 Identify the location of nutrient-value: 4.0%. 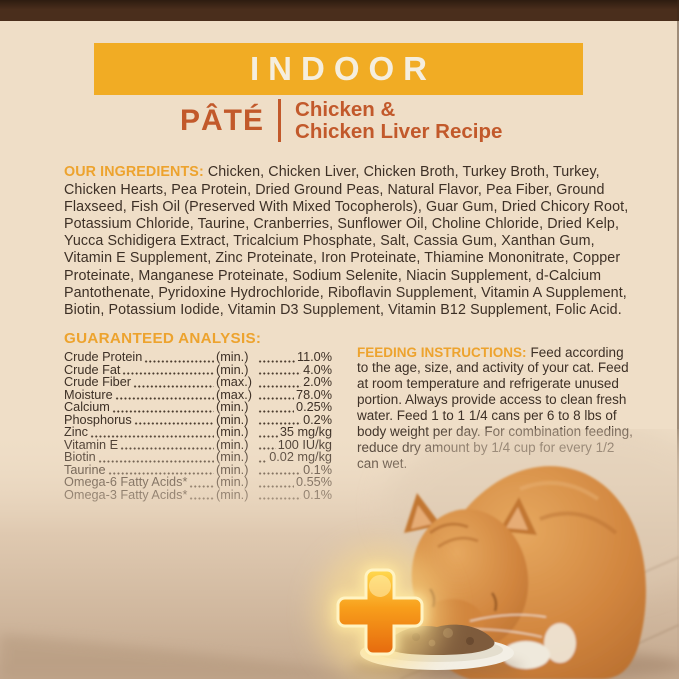
(317, 369).